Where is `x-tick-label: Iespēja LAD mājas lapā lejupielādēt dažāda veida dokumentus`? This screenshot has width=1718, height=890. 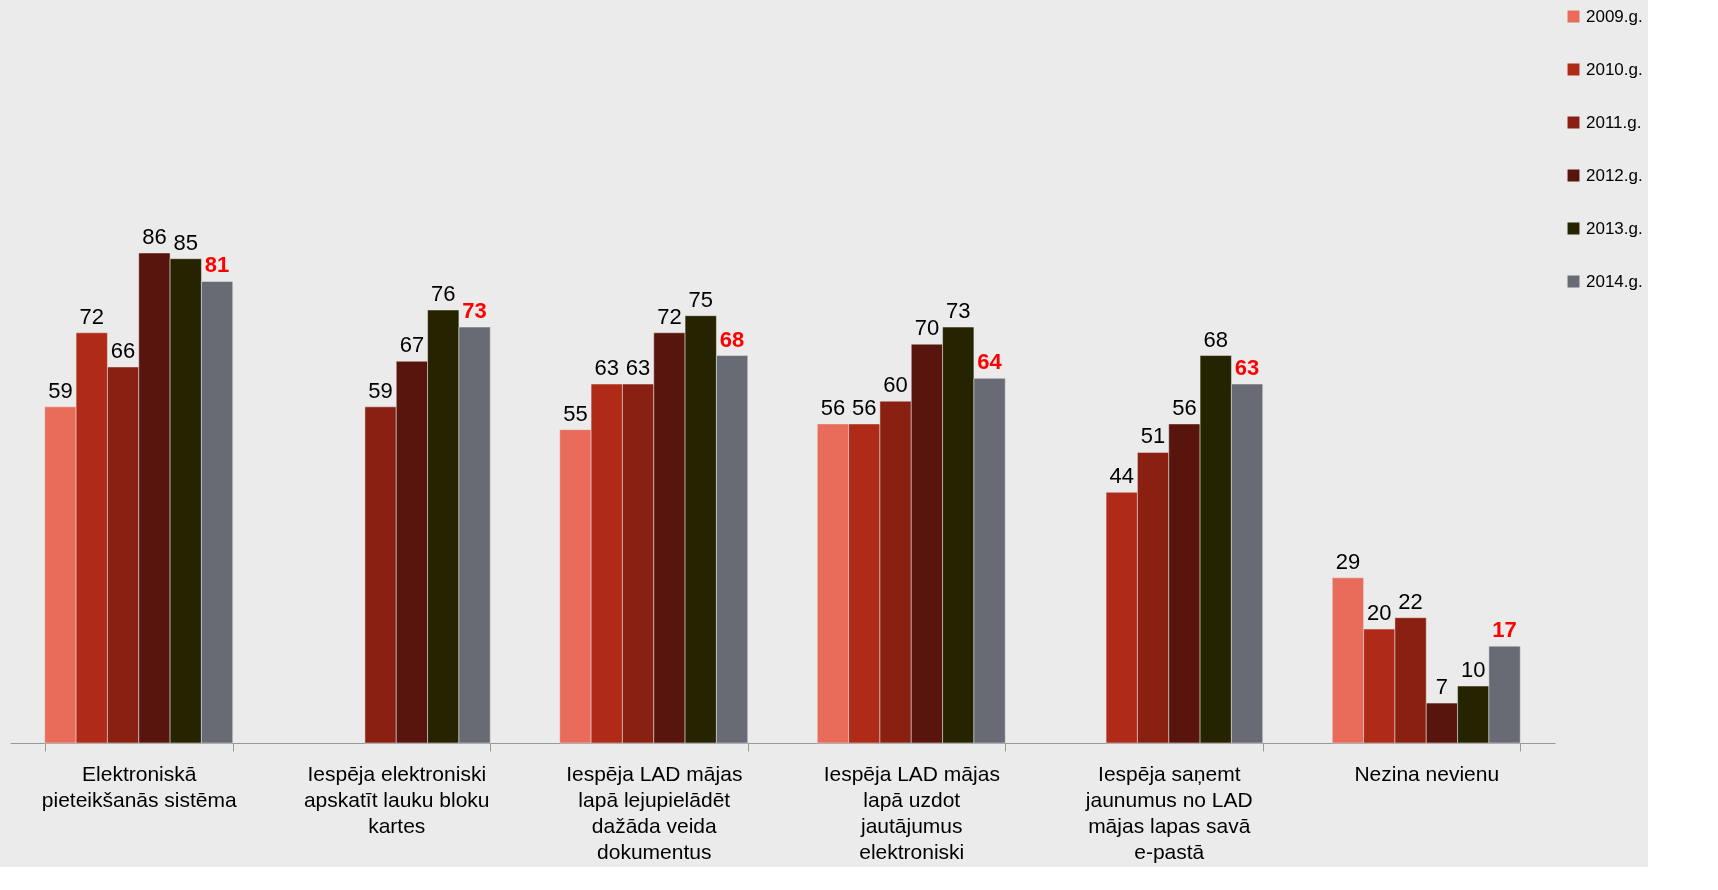 x-tick-label: Iespēja LAD mājas lapā lejupielādēt dažāda veida dokumentus is located at coordinates (654, 812).